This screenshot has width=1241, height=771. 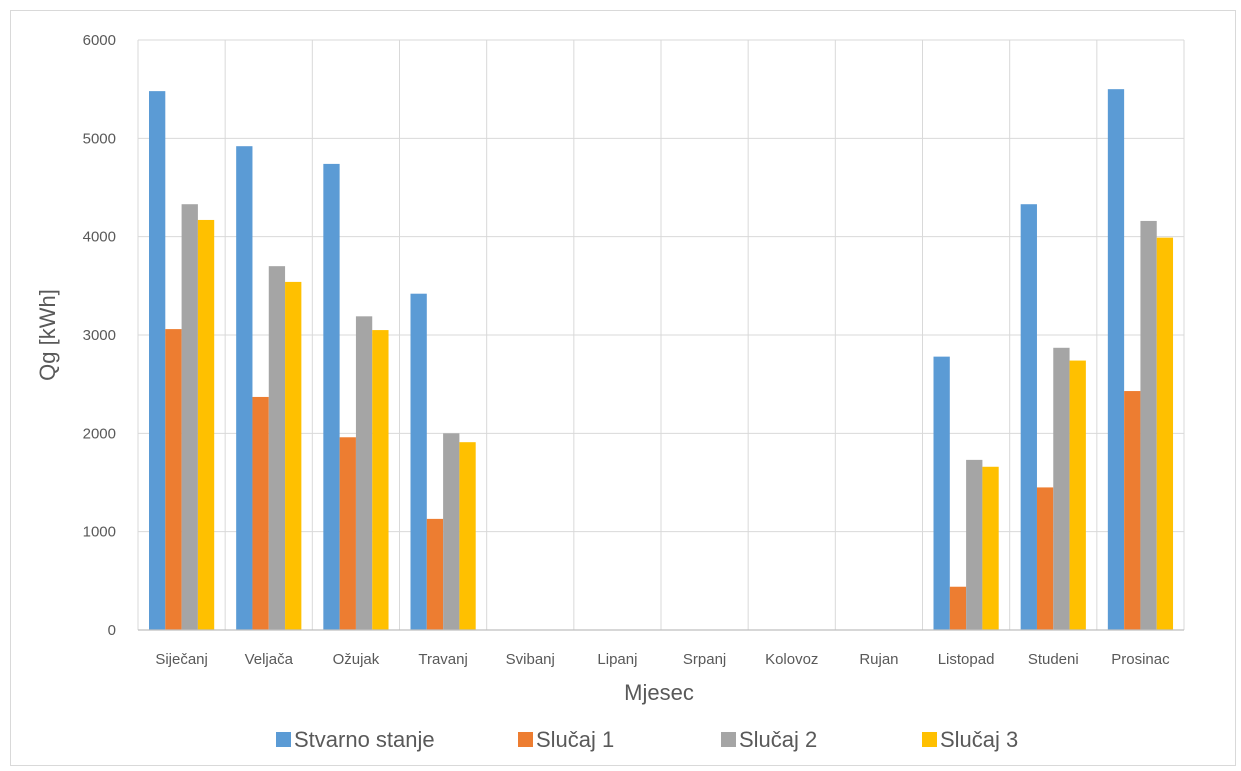 What do you see at coordinates (99, 237) in the screenshot?
I see `y-tick-label: 4000` at bounding box center [99, 237].